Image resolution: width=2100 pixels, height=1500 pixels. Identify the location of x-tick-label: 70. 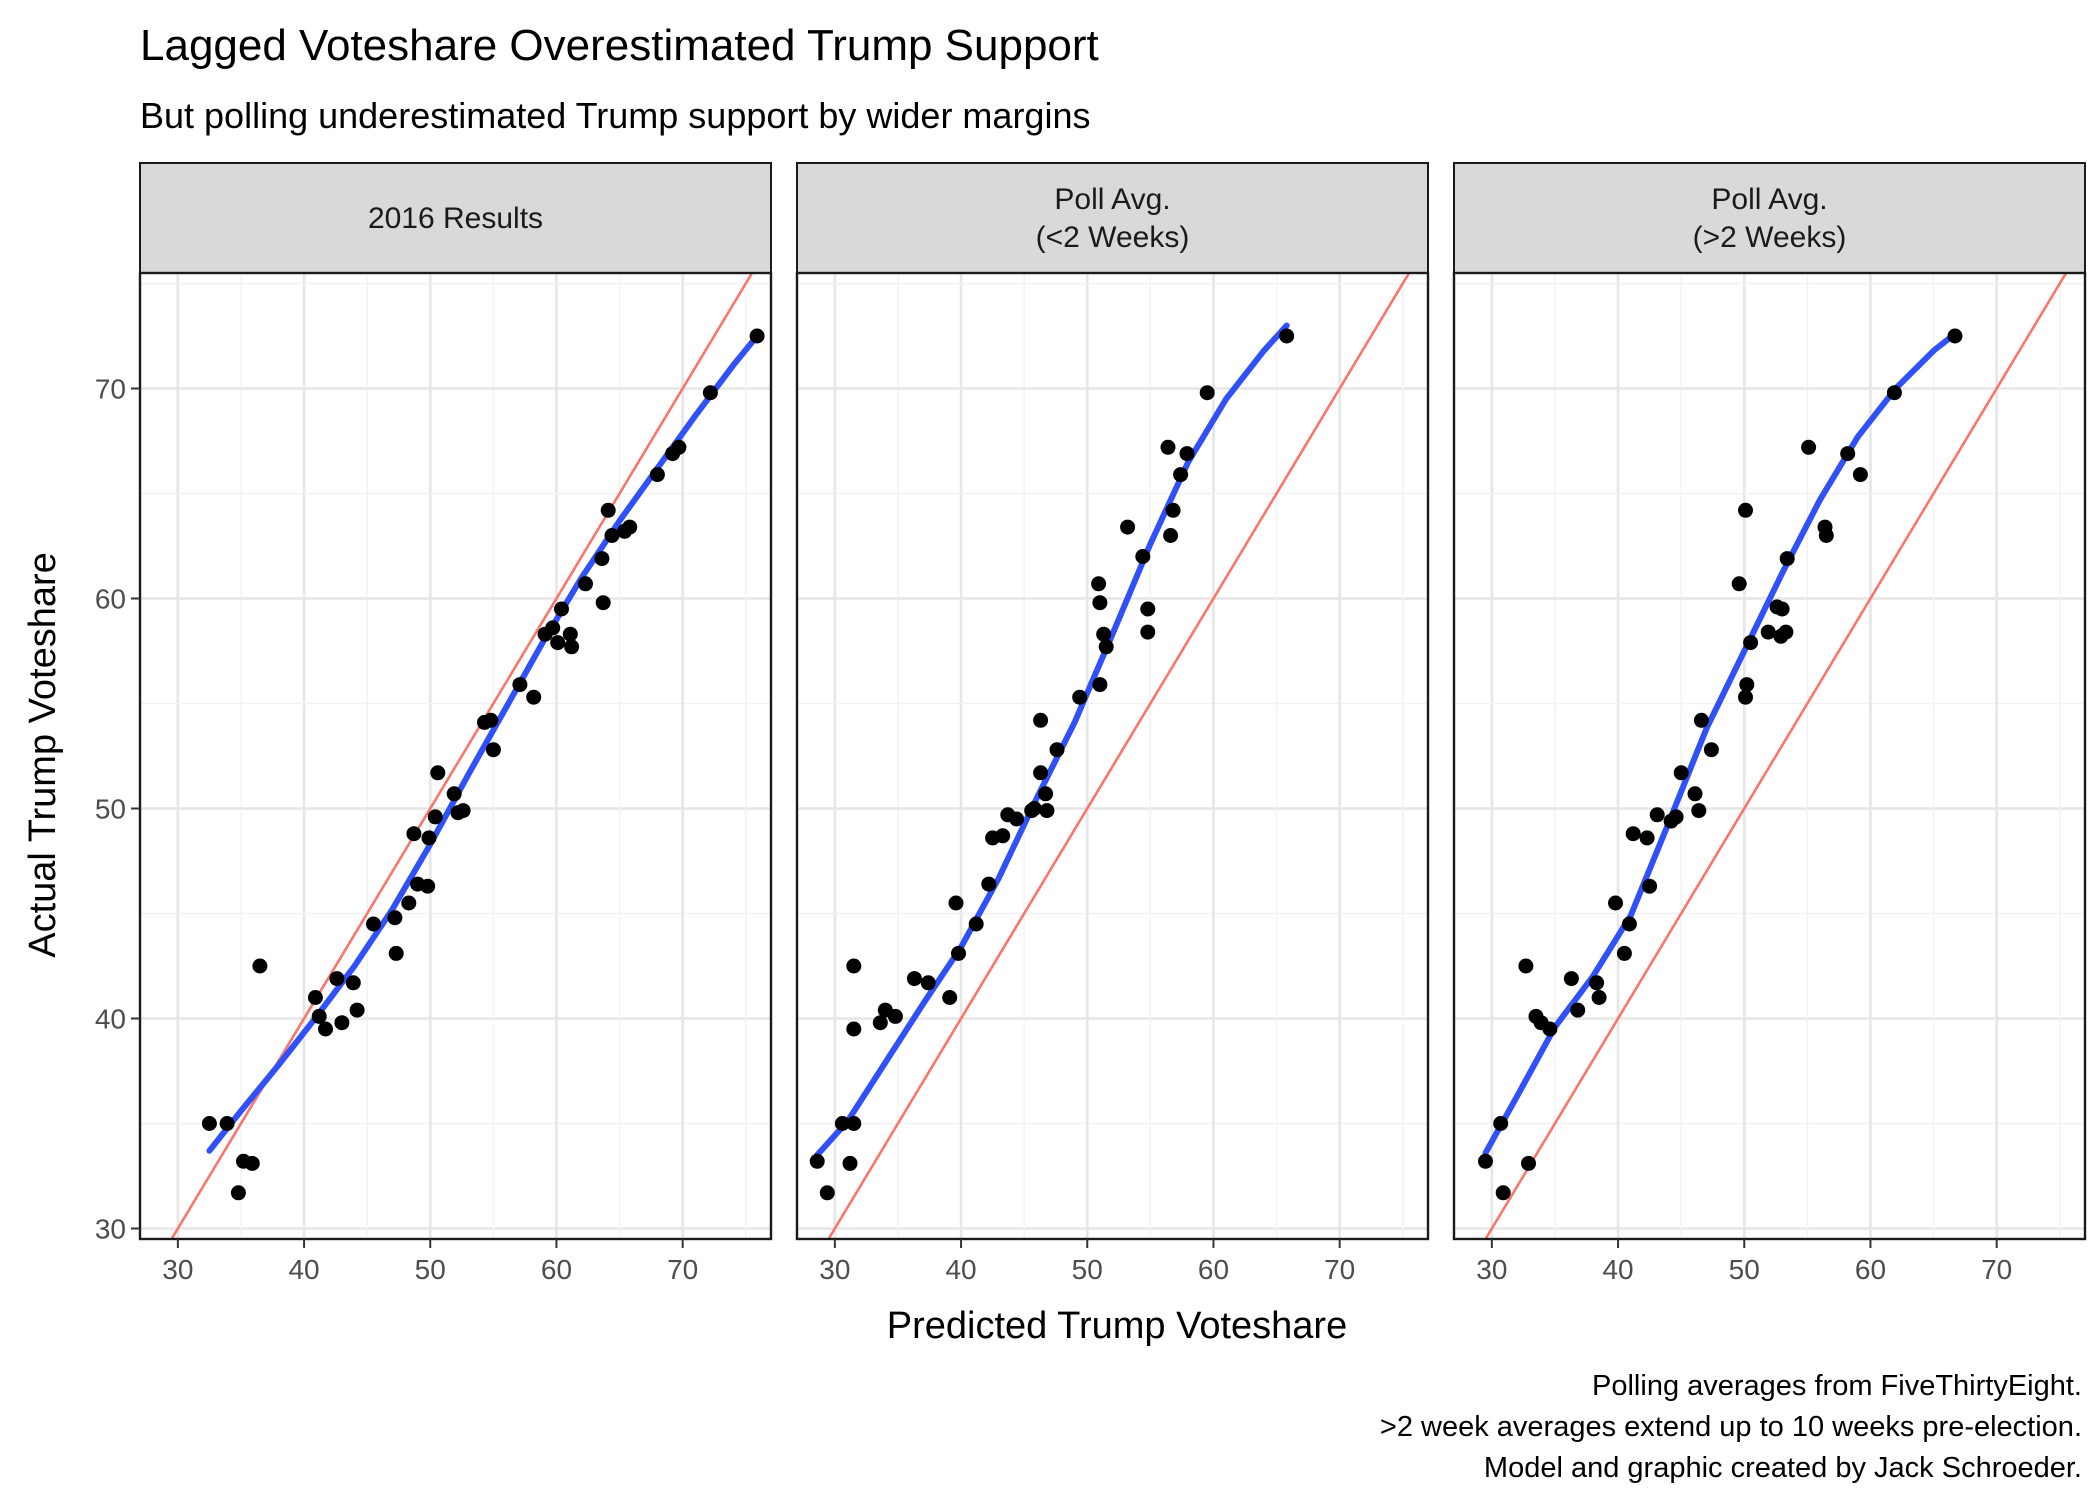
(1996, 1269).